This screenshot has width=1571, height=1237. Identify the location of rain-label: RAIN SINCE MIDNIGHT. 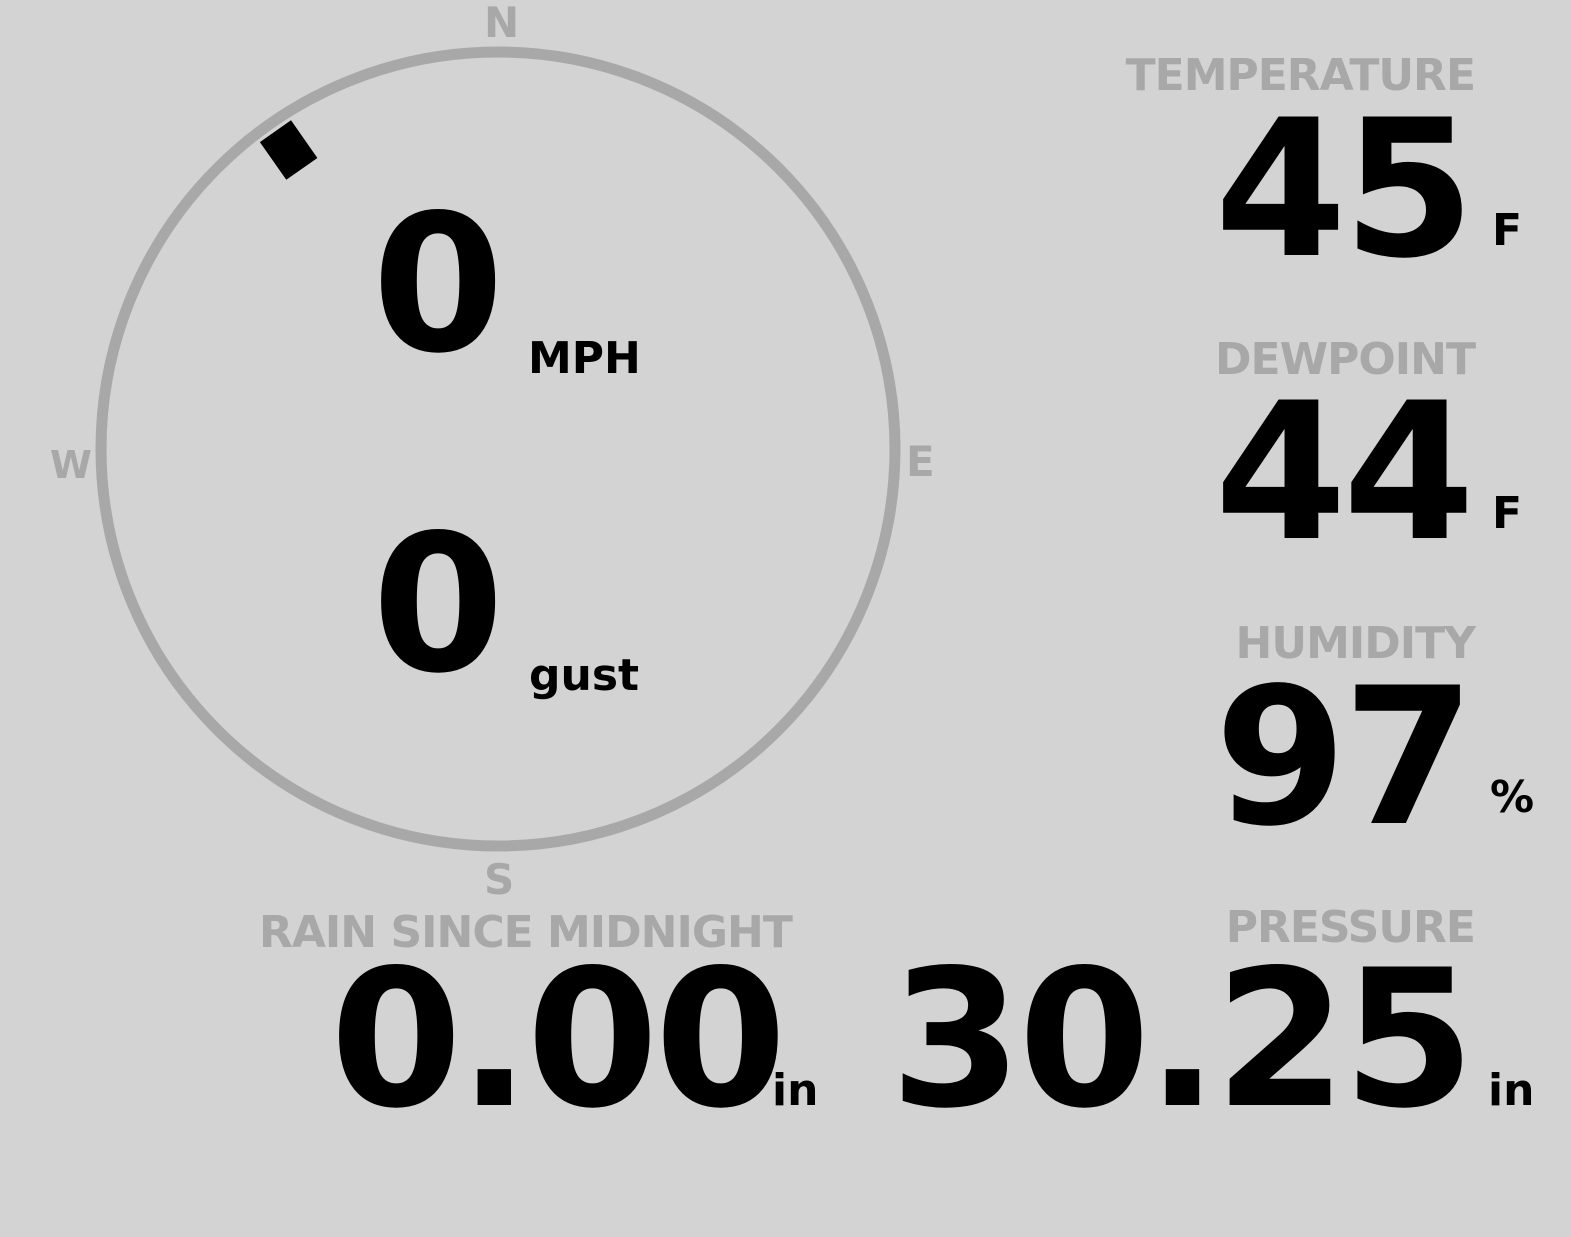
(526, 932).